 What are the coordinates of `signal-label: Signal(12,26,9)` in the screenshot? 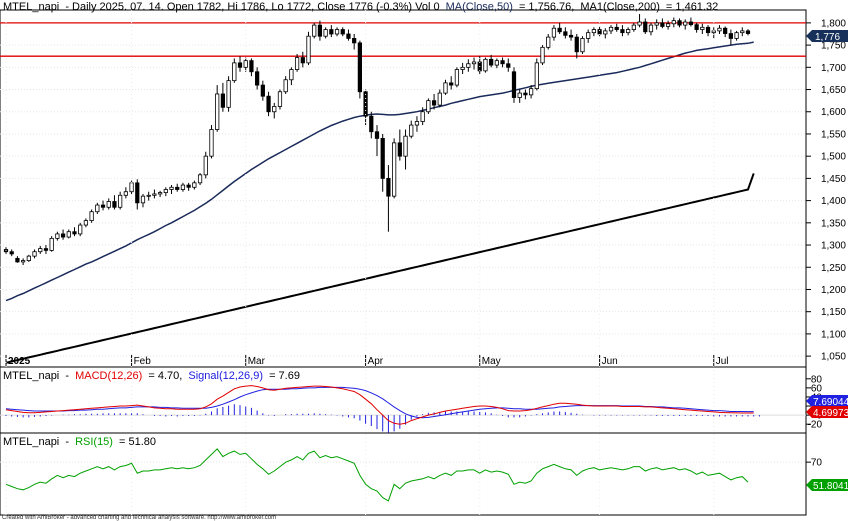 It's located at (225, 376).